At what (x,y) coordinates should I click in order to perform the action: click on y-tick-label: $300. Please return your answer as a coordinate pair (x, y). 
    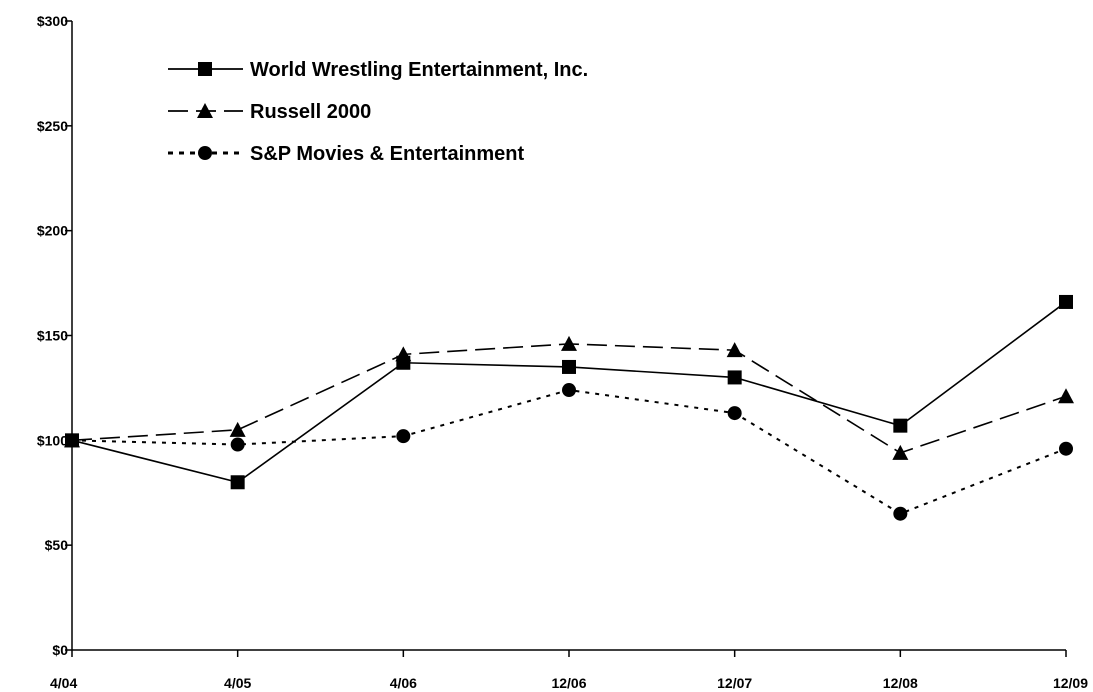
    Looking at the image, I should click on (52, 21).